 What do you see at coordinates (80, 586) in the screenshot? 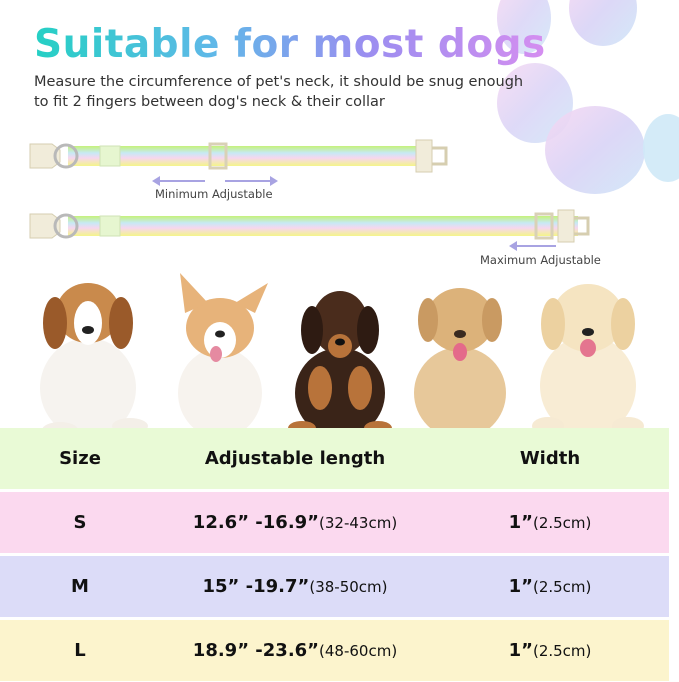
I see `size-cell: M` at bounding box center [80, 586].